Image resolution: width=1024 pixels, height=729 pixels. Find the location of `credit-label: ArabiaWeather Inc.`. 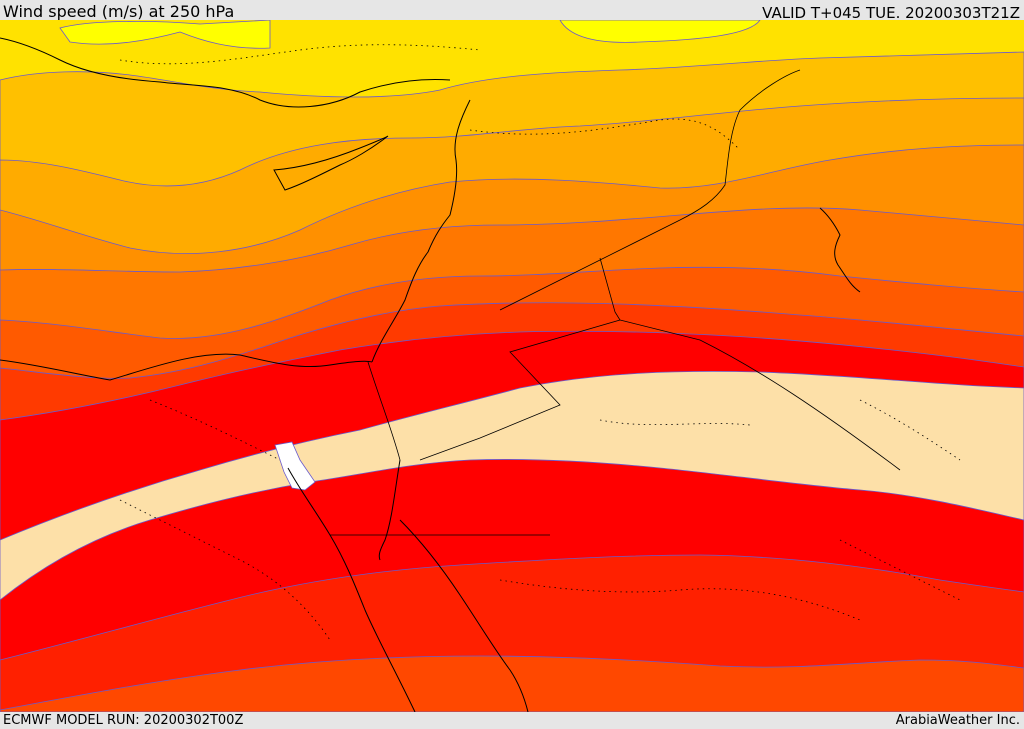

credit-label: ArabiaWeather Inc. is located at coordinates (957, 720).